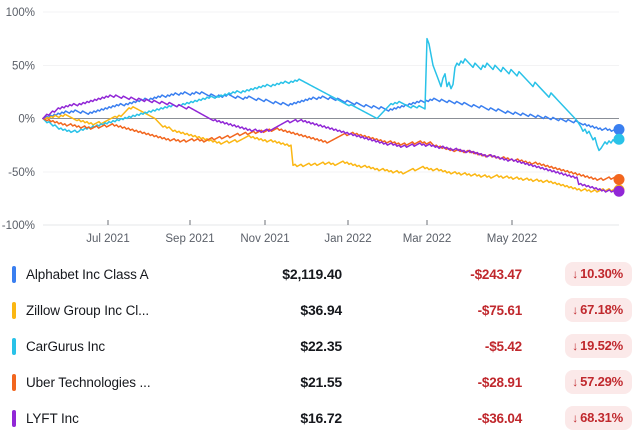 The height and width of the screenshot is (440, 640). What do you see at coordinates (312, 274) in the screenshot?
I see `current-price: $2,119.40` at bounding box center [312, 274].